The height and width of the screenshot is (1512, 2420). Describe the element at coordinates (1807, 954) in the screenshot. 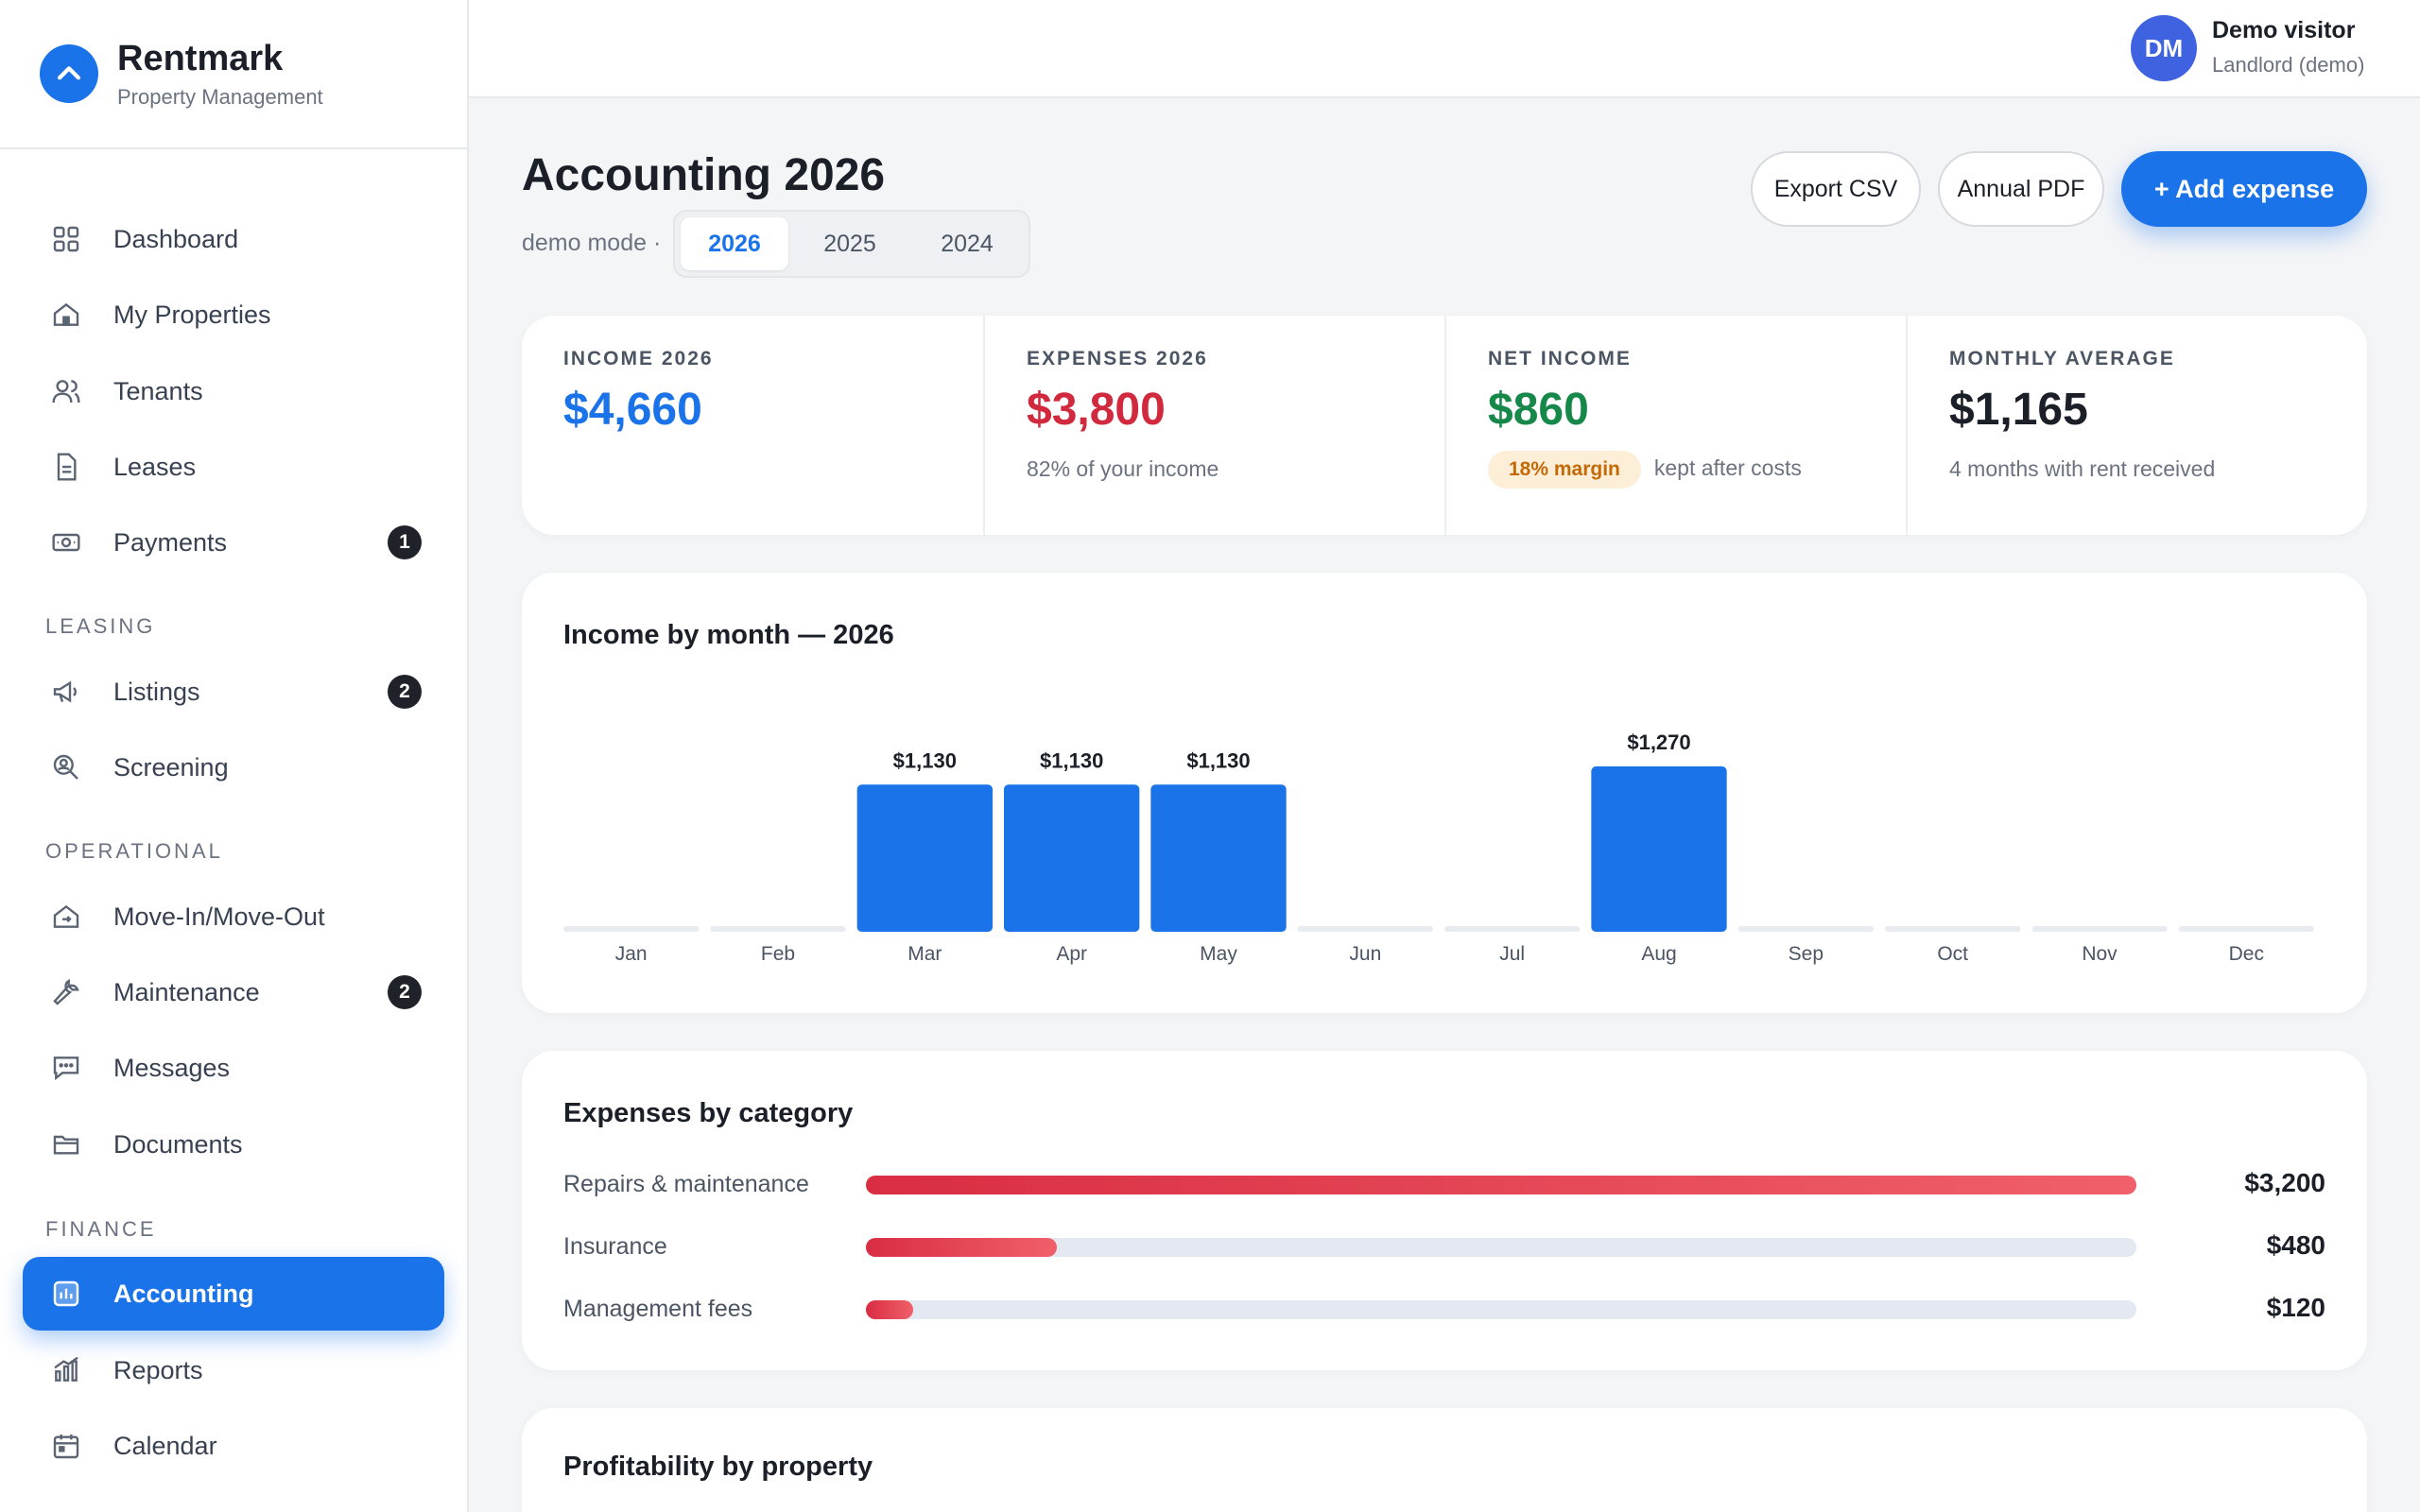

I see `month-tick-label: Sep` at that location.